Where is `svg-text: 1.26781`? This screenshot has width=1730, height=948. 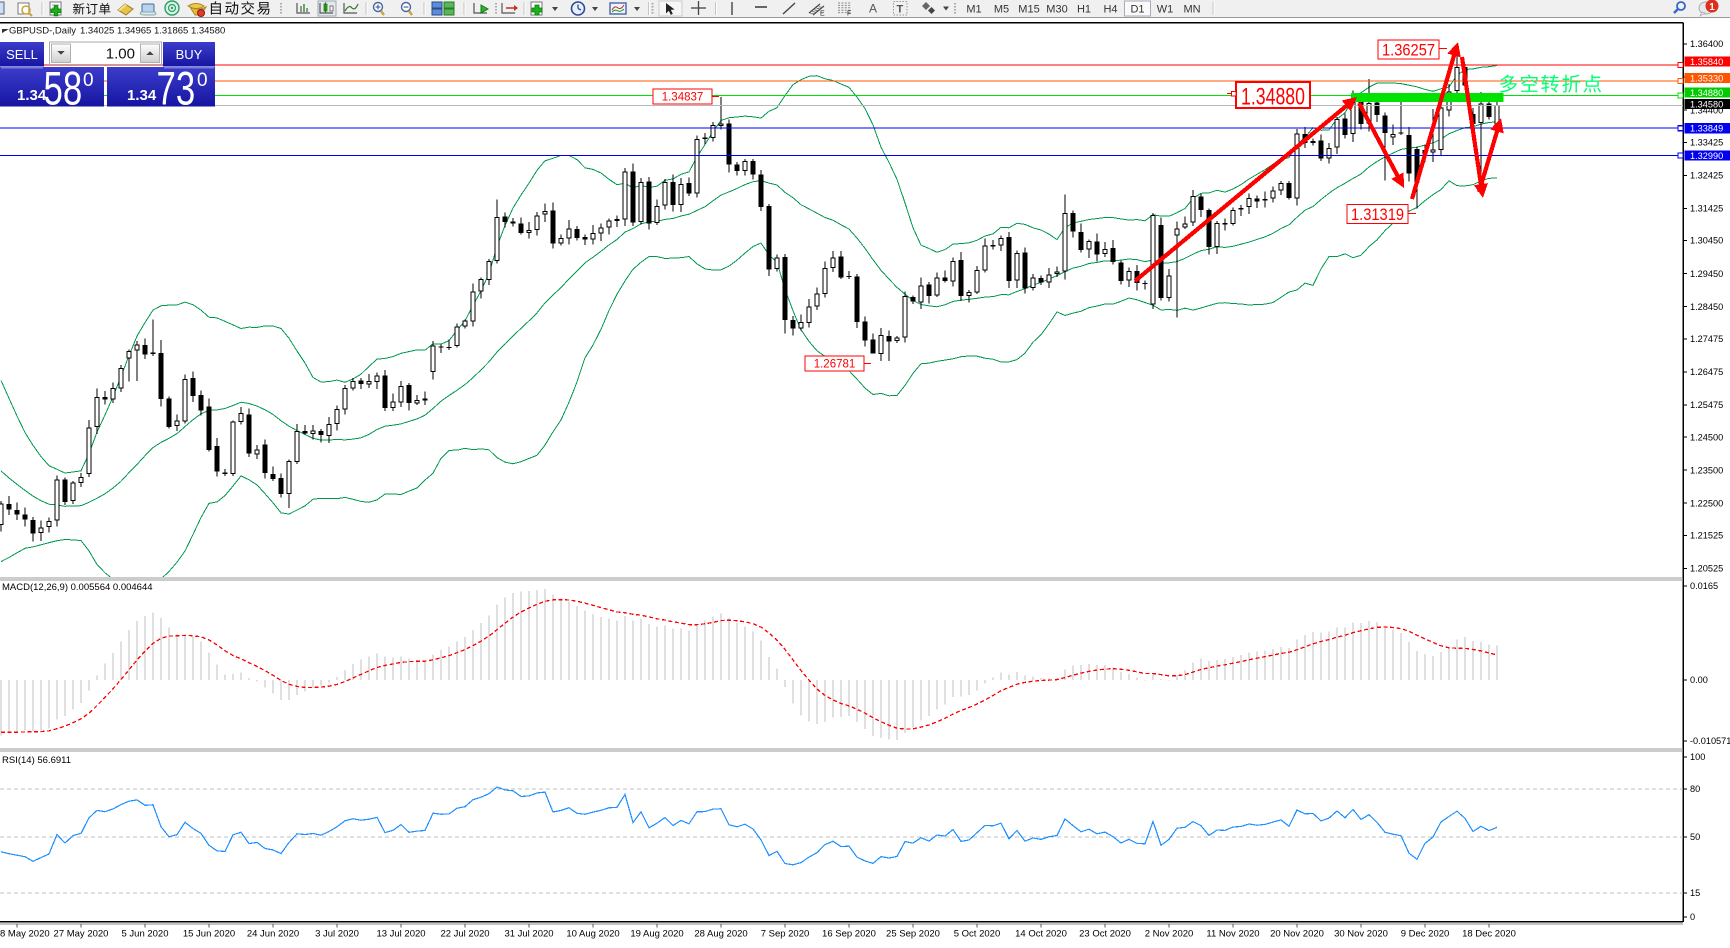 svg-text: 1.26781 is located at coordinates (835, 365).